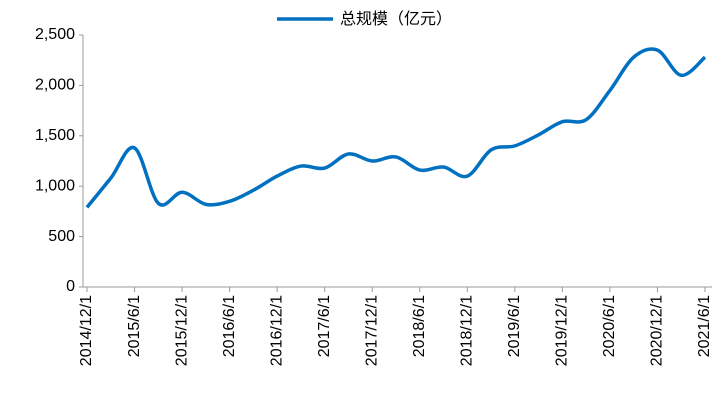 The width and height of the screenshot is (726, 402). What do you see at coordinates (704, 326) in the screenshot?
I see `x-tick-label: 2021/6/1` at bounding box center [704, 326].